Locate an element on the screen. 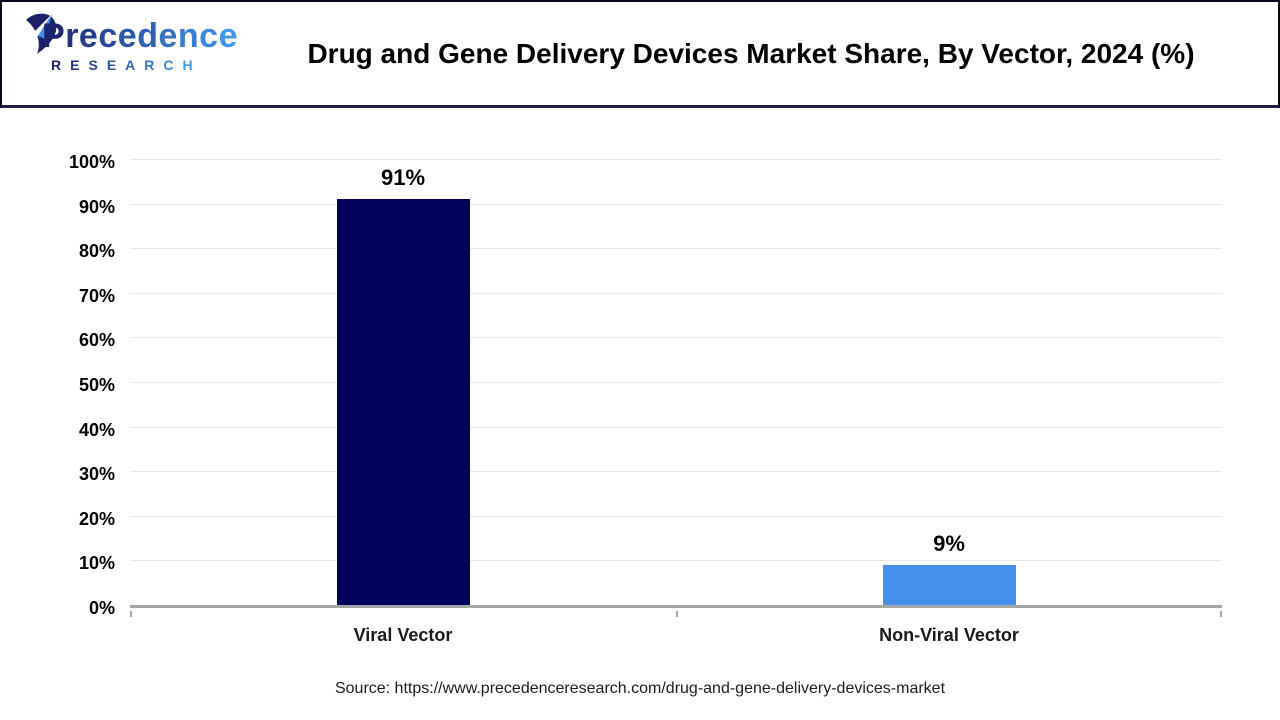 This screenshot has width=1280, height=720. leaf-logo-icon is located at coordinates (42, 36).